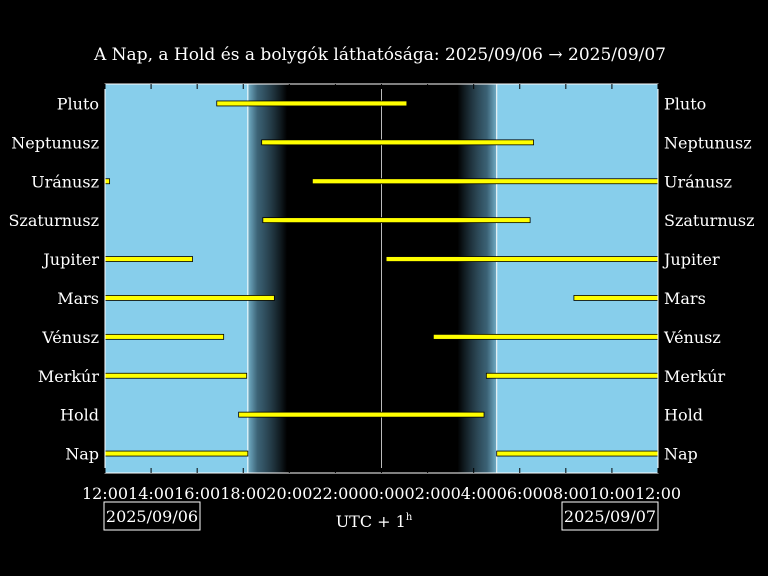  Describe the element at coordinates (474, 493) in the screenshot. I see `x-tick-label: 04:00` at that location.